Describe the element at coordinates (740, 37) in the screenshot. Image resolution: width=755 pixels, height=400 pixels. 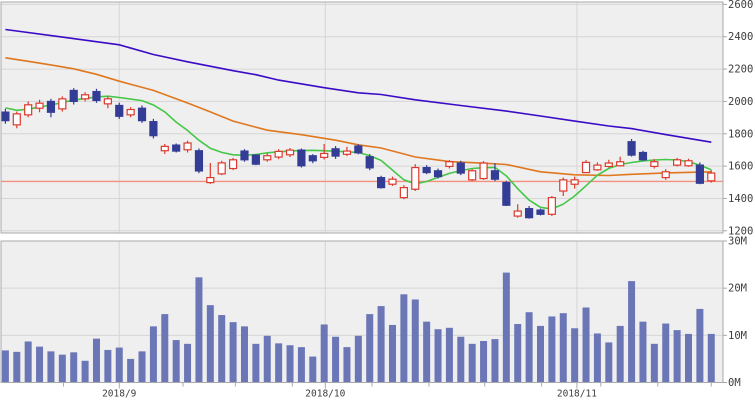
I see `price-axis-label: 2400` at that location.